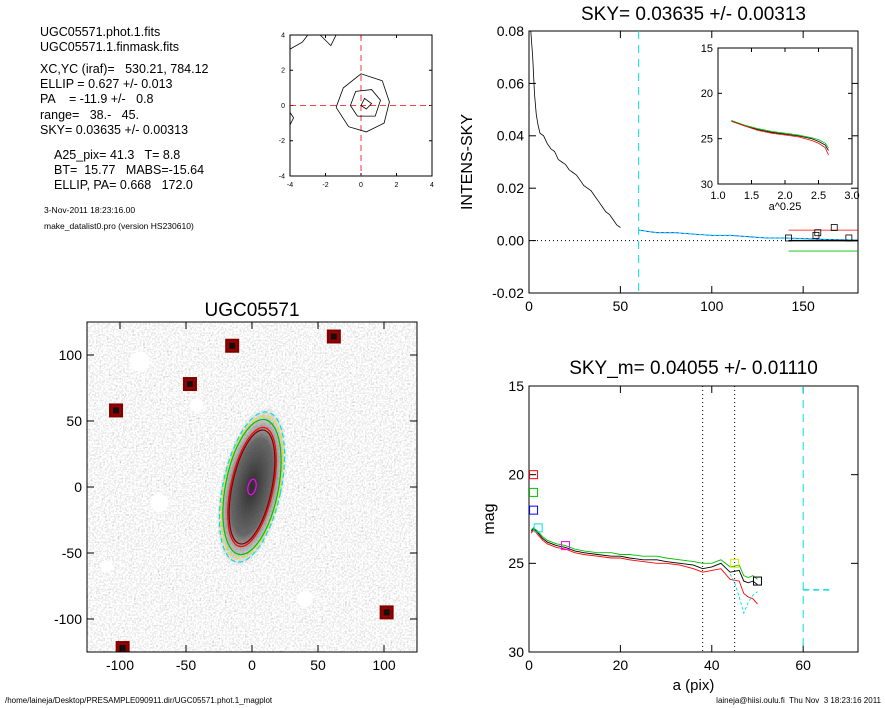 Image resolution: width=885 pixels, height=708 pixels. What do you see at coordinates (707, 140) in the screenshot?
I see `inset-ytick-label: 25` at bounding box center [707, 140].